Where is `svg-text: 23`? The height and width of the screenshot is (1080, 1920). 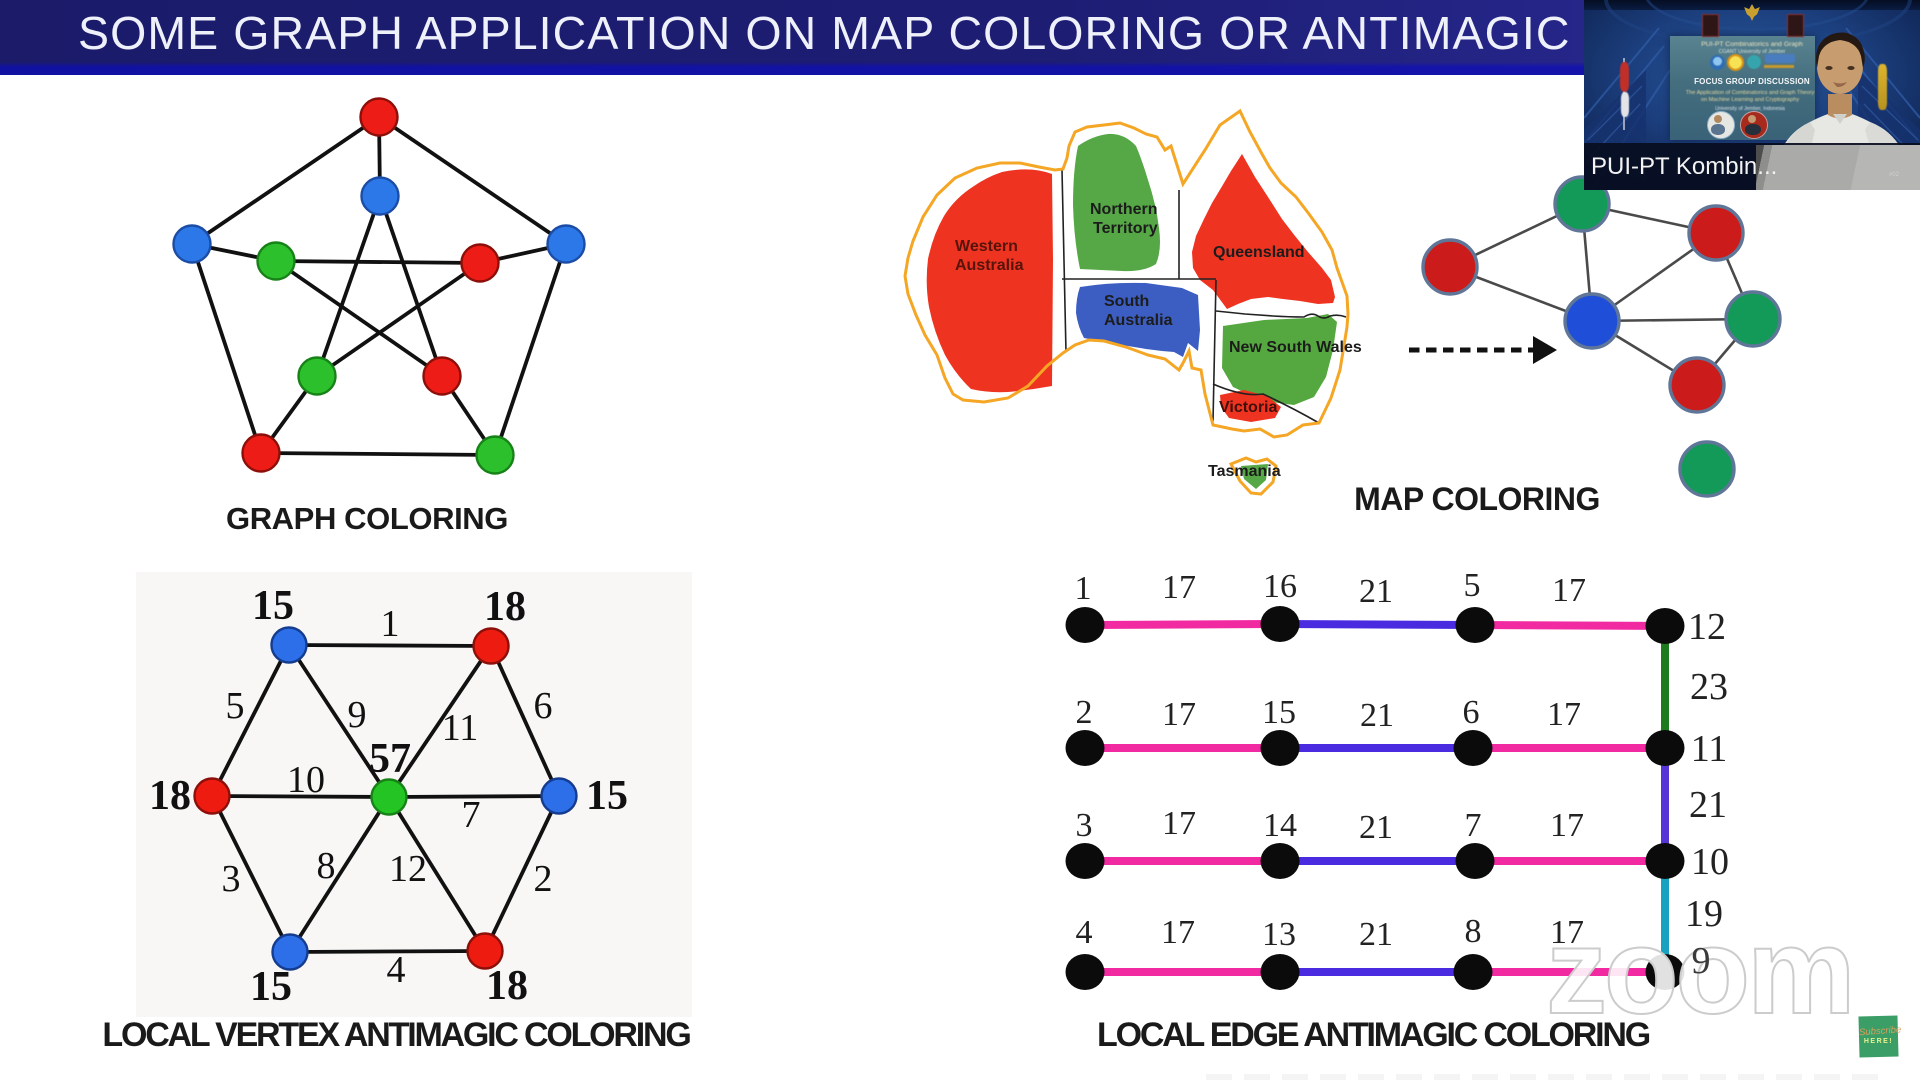
svg-text: 23 is located at coordinates (1709, 687).